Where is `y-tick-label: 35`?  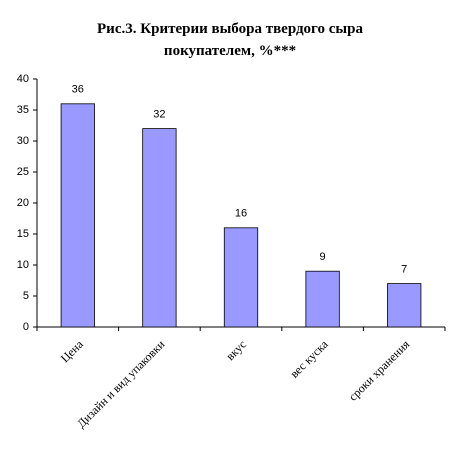
y-tick-label: 35 is located at coordinates (23, 110).